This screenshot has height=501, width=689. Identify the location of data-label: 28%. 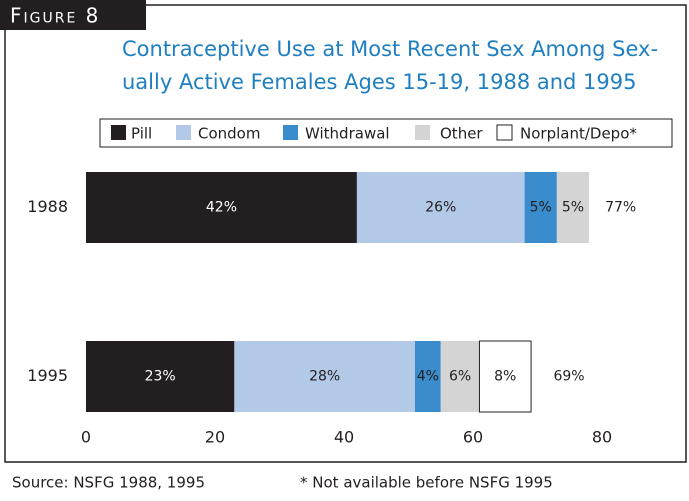
(324, 377).